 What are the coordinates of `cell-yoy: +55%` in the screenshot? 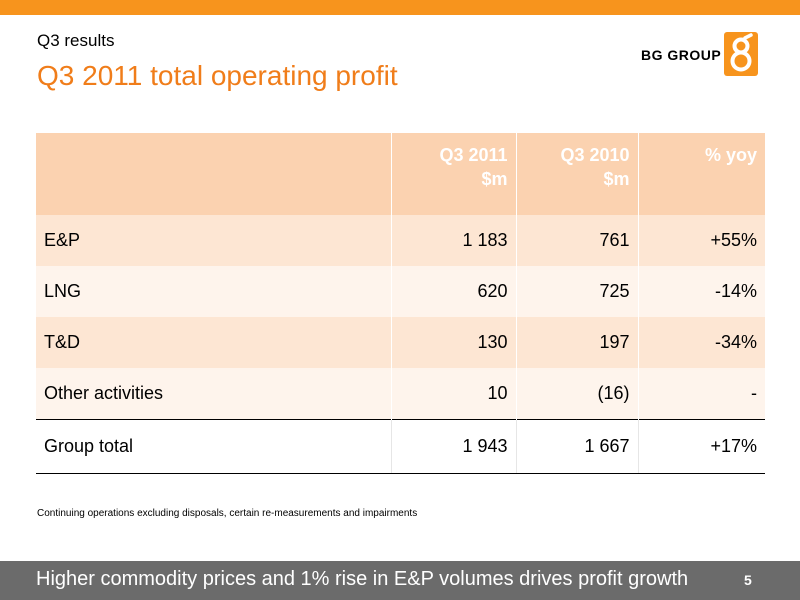 It's located at (701, 240).